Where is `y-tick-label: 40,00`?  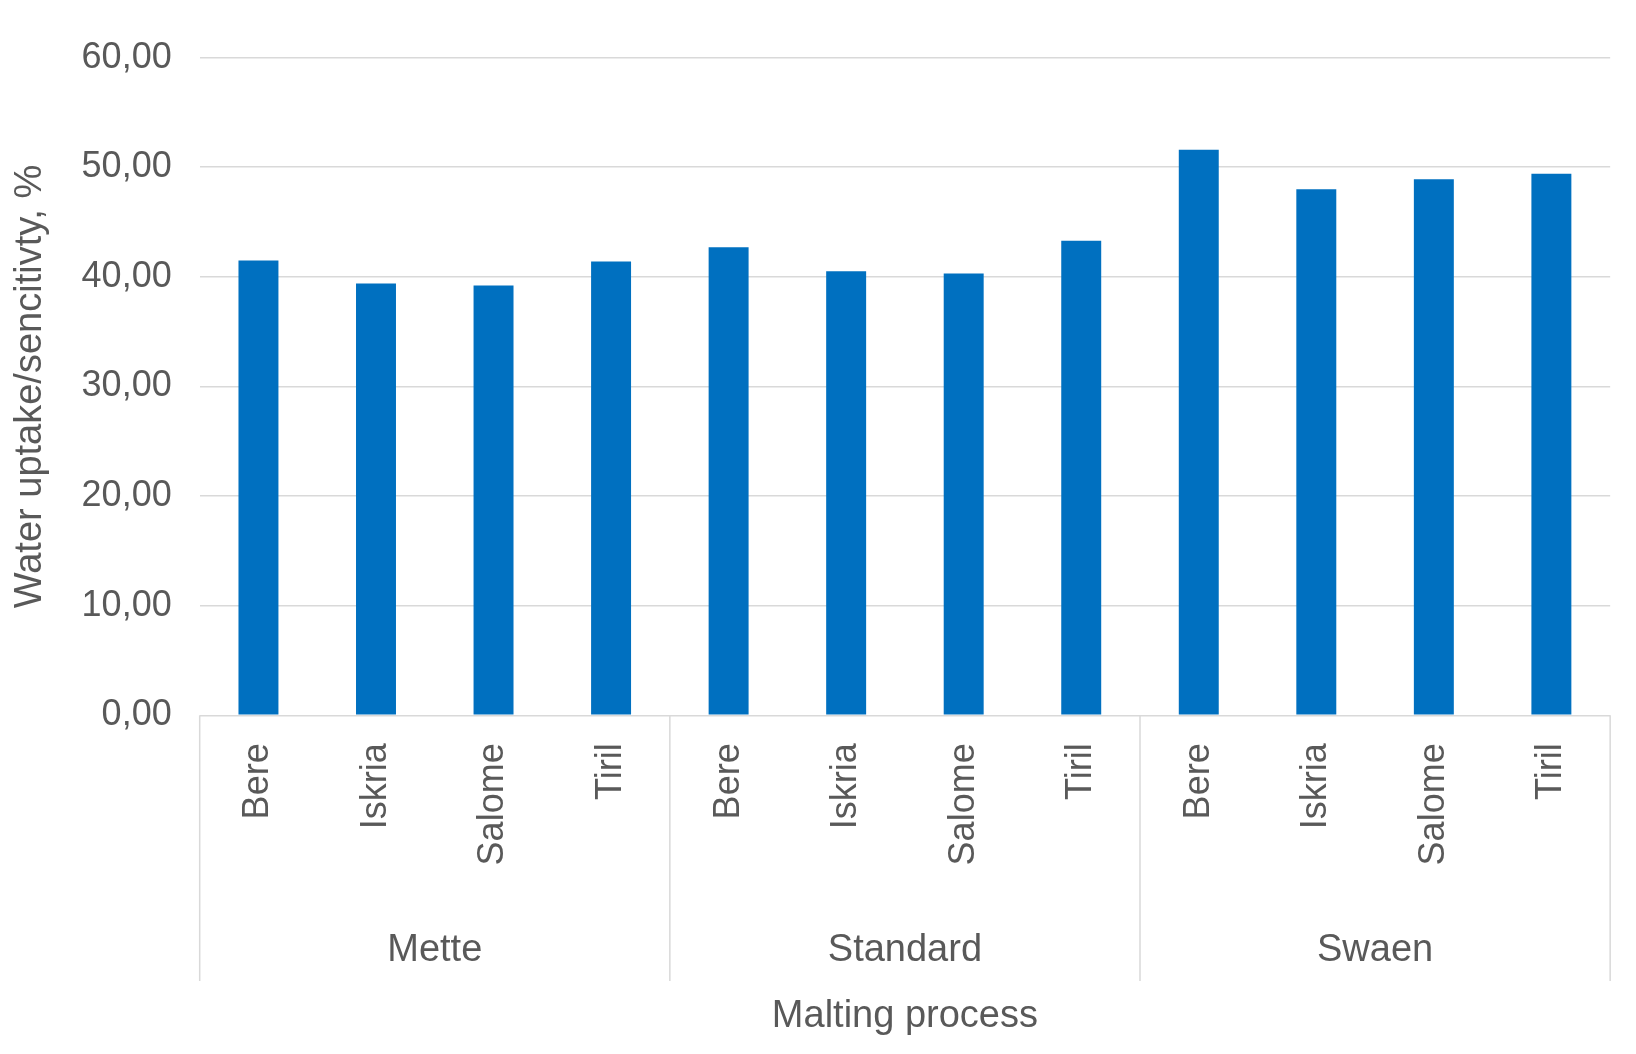
y-tick-label: 40,00 is located at coordinates (126, 274).